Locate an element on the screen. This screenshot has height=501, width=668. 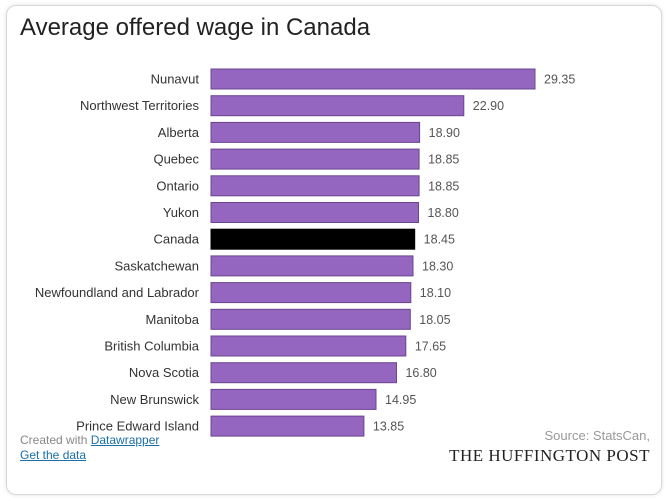
category-label: Alberta is located at coordinates (179, 132).